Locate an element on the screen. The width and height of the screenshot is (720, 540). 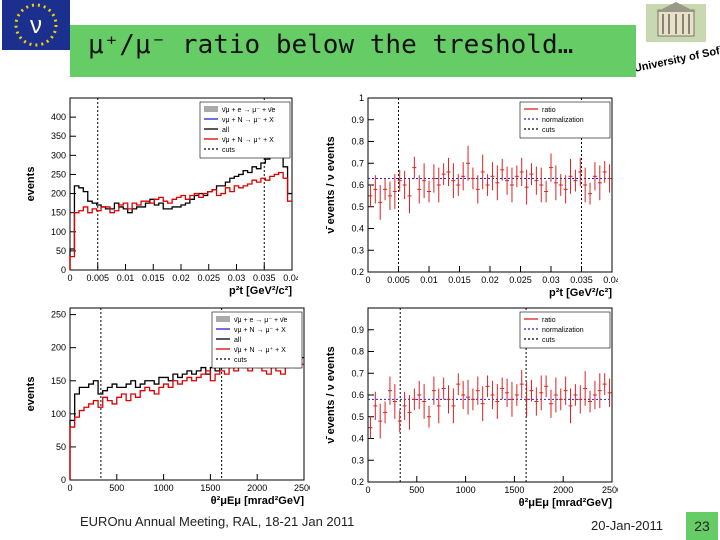
university-name: University of Sofia is located at coordinates (678, 57).